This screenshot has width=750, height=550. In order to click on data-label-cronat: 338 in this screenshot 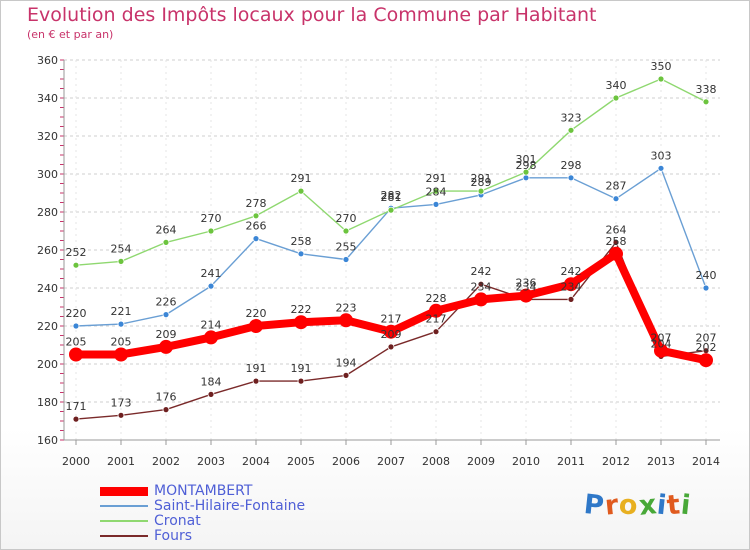, I will do `click(706, 89)`.